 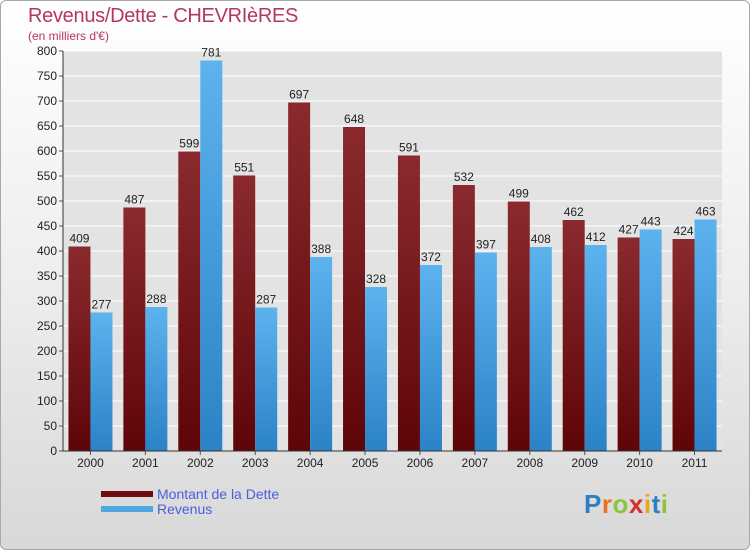 What do you see at coordinates (156, 299) in the screenshot?
I see `revenus-value-label: 288` at bounding box center [156, 299].